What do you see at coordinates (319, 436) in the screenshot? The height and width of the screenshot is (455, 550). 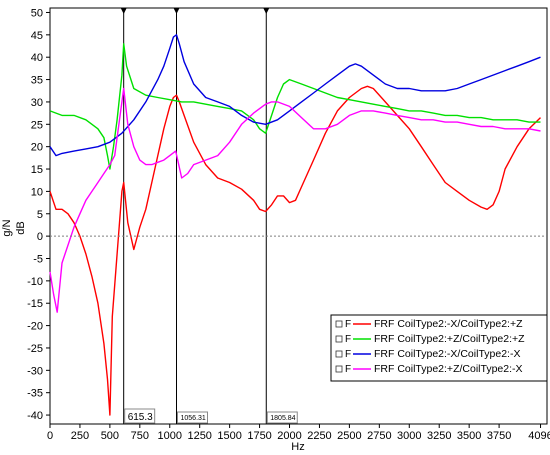 I see `x-tick-label: 2250` at bounding box center [319, 436].